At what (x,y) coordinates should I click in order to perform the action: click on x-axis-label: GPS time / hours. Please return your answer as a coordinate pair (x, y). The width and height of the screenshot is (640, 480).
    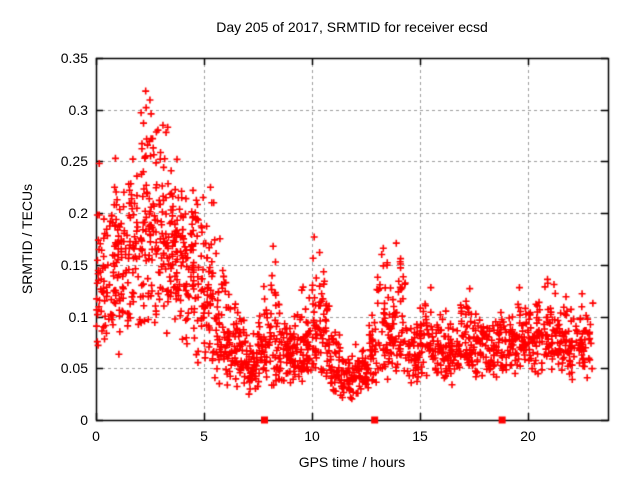
    Looking at the image, I should click on (352, 462).